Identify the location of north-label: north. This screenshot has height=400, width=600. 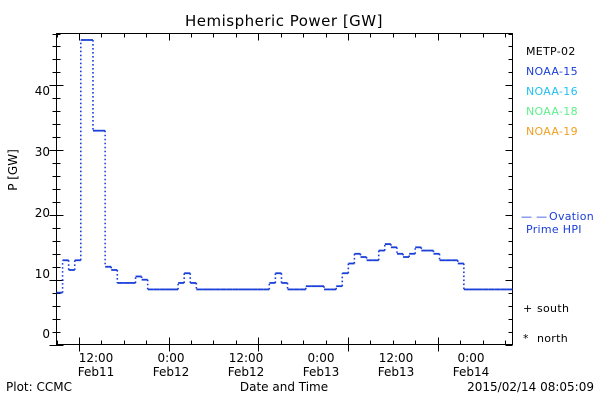
(553, 338).